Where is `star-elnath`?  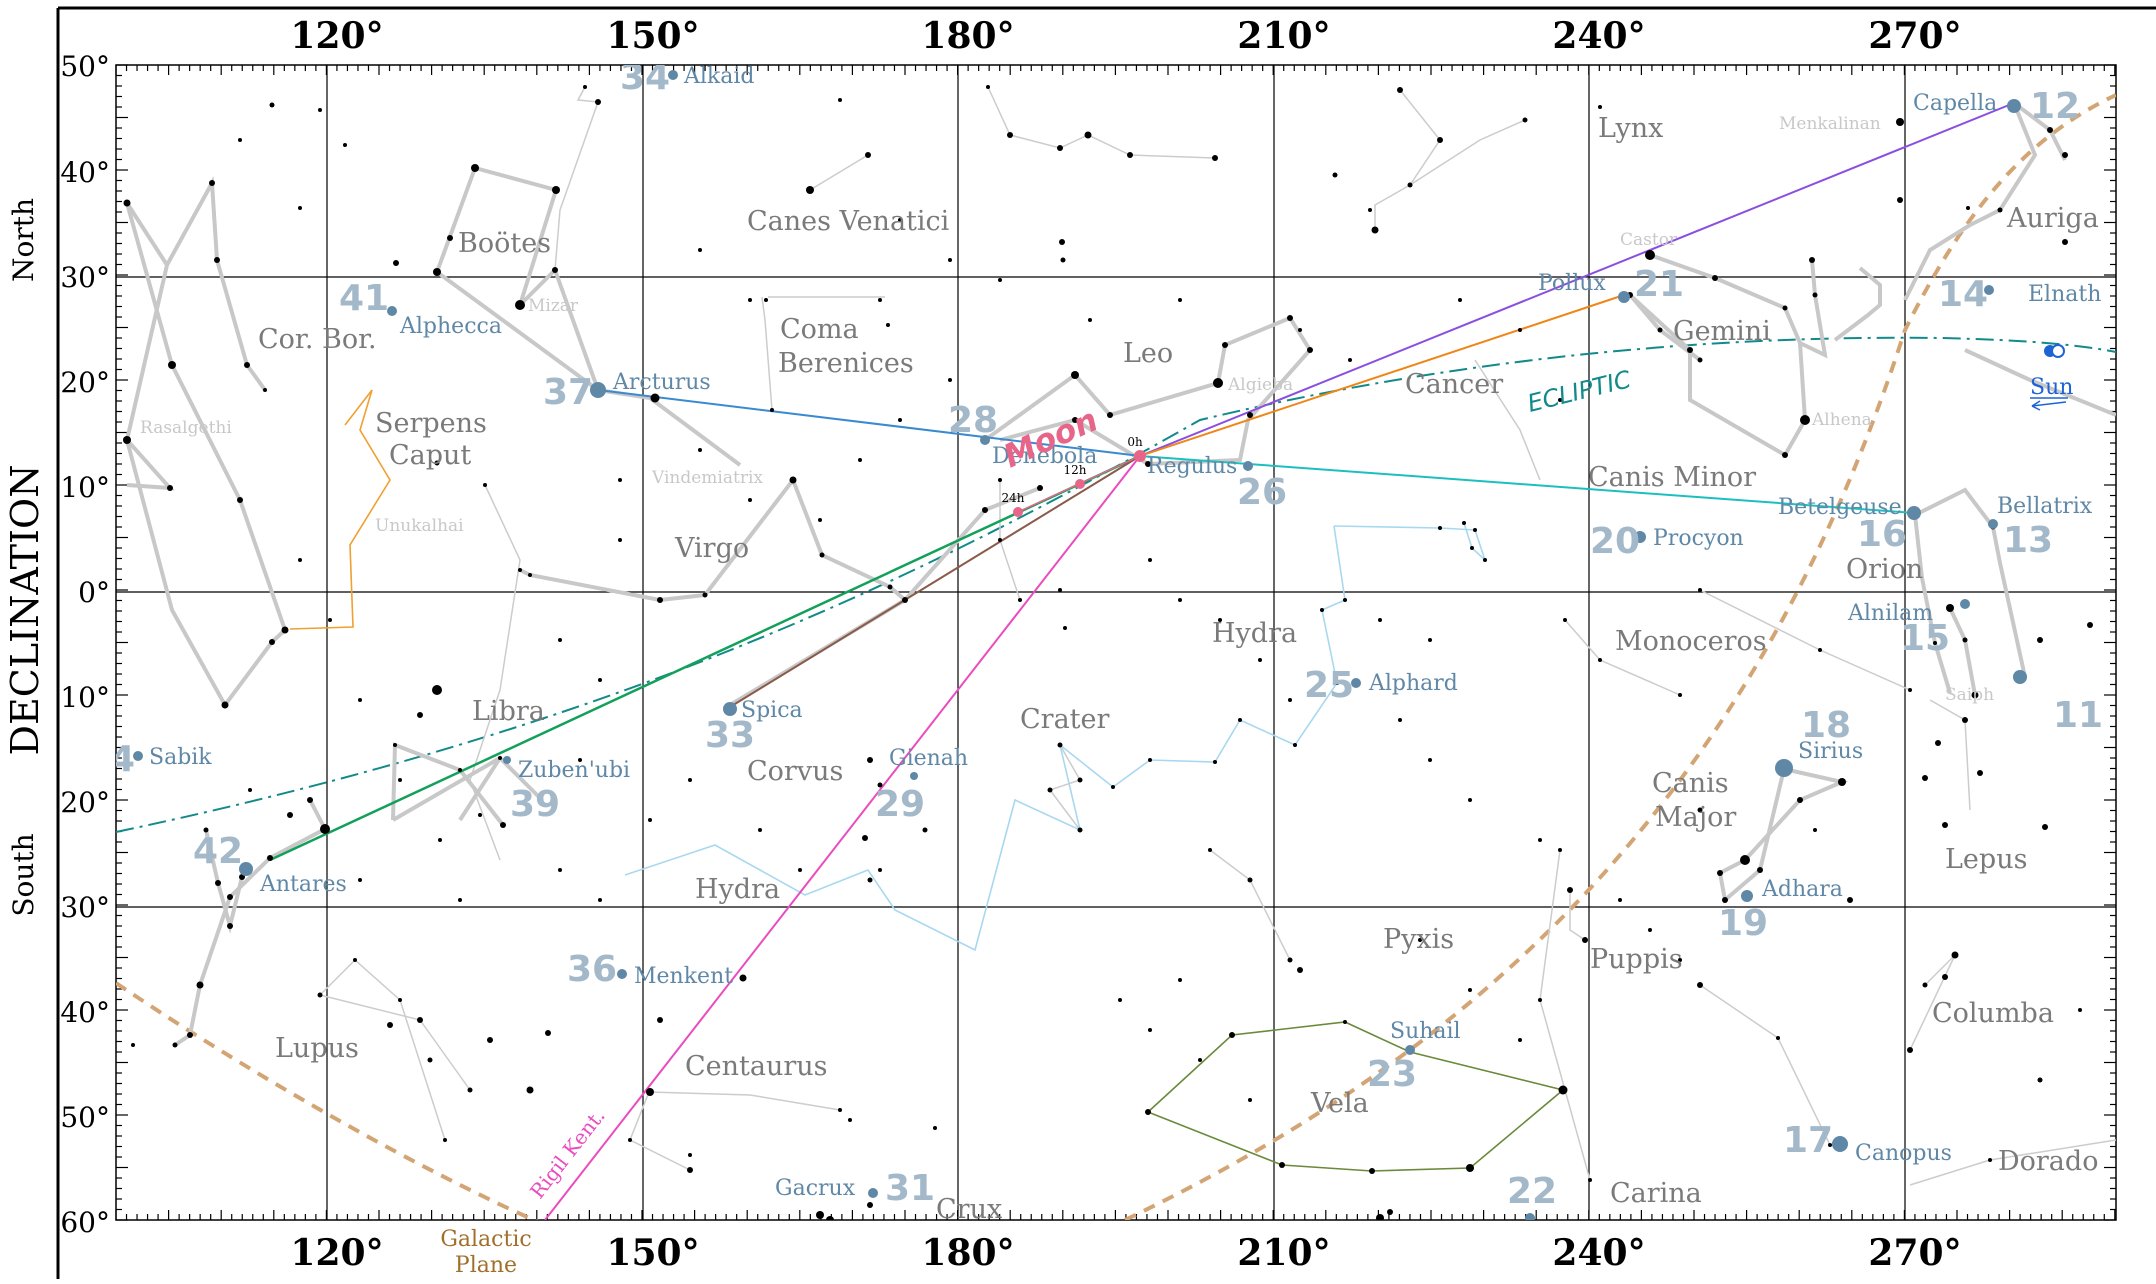 star-elnath is located at coordinates (1989, 290).